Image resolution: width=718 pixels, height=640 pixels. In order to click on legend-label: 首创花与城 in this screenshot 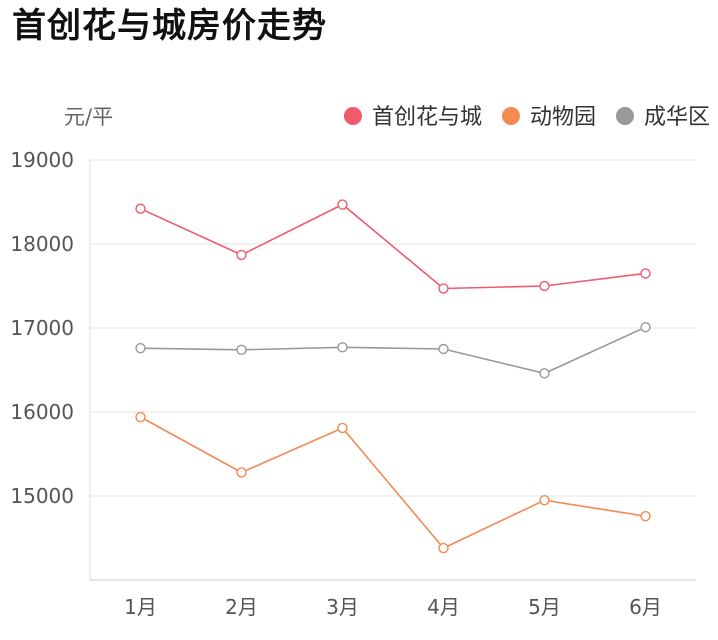, I will do `click(427, 117)`.